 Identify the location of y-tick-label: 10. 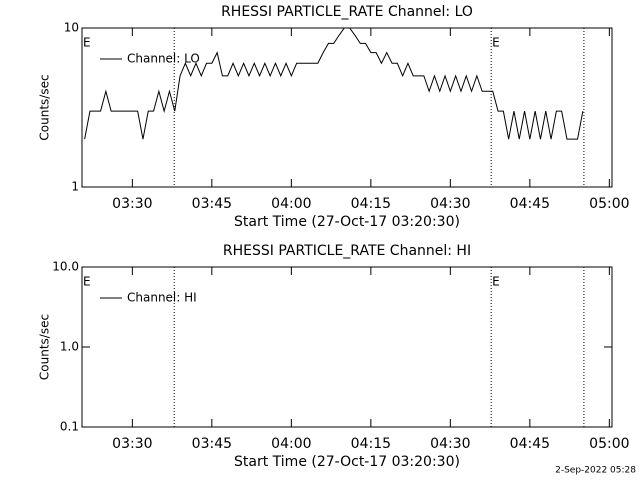
(71, 28).